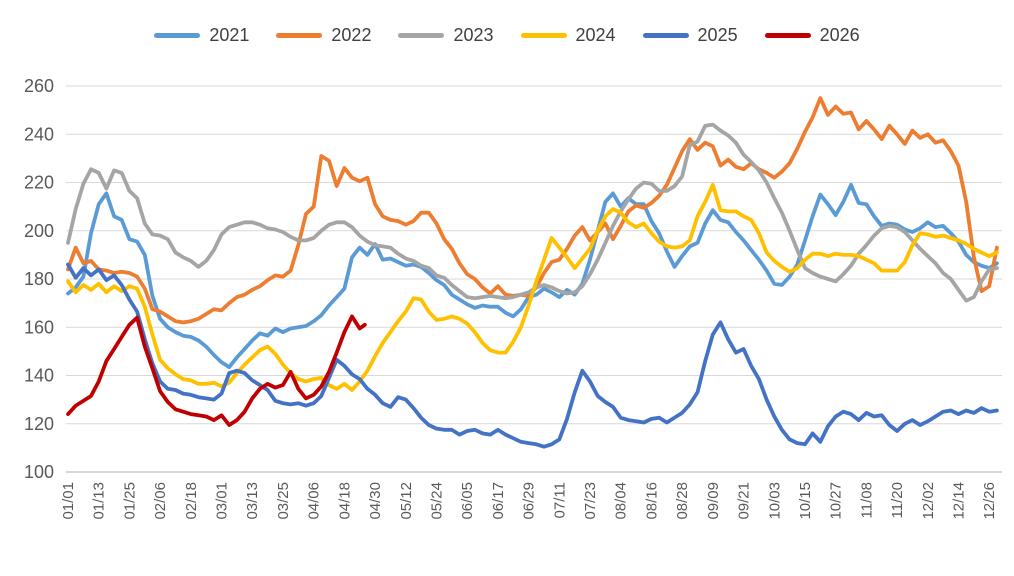  Describe the element at coordinates (744, 501) in the screenshot. I see `x-tick-label: 09/21` at that location.